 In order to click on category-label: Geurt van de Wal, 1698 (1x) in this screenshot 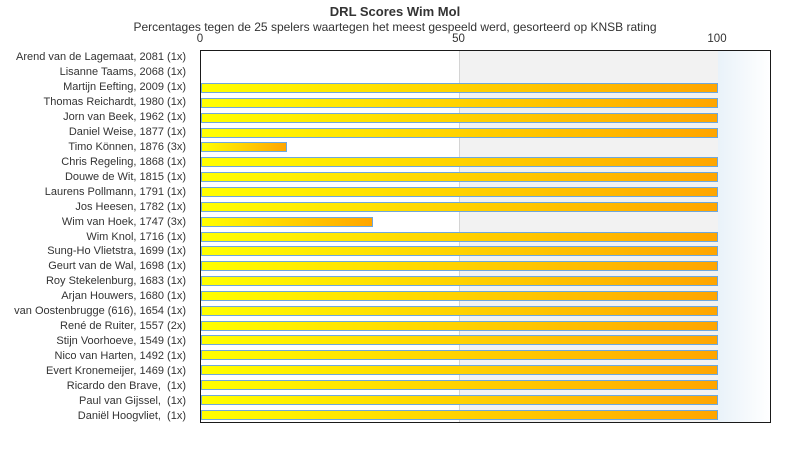, I will do `click(117, 266)`.